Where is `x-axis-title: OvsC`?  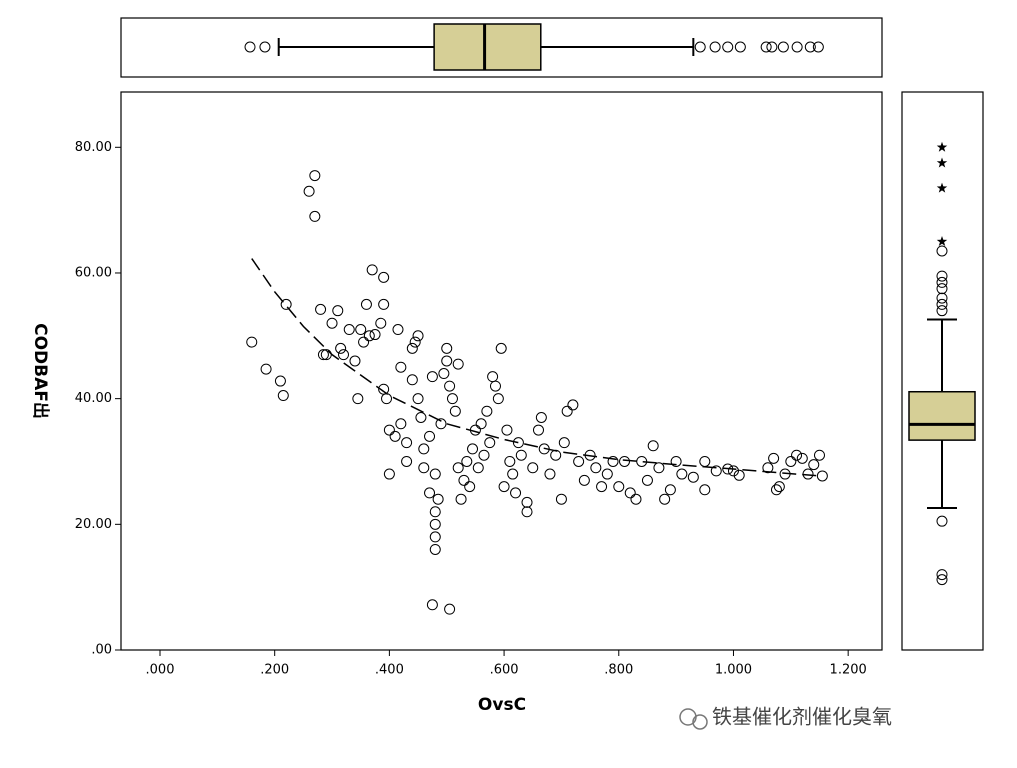 x-axis-title: OvsC is located at coordinates (502, 705).